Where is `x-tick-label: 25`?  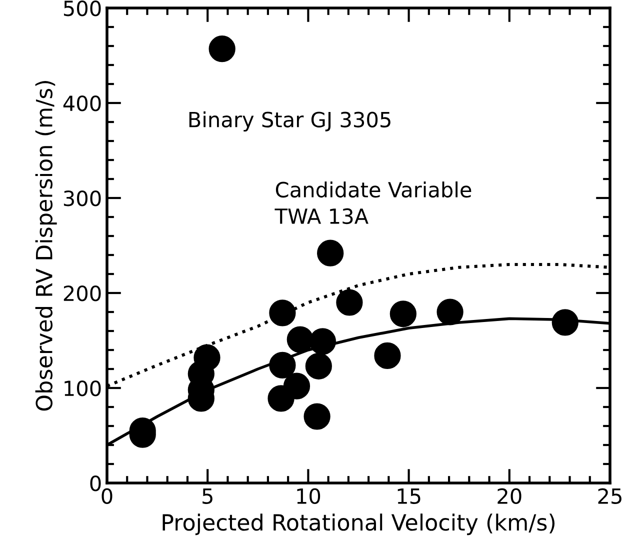
x-tick-label: 25 is located at coordinates (610, 496).